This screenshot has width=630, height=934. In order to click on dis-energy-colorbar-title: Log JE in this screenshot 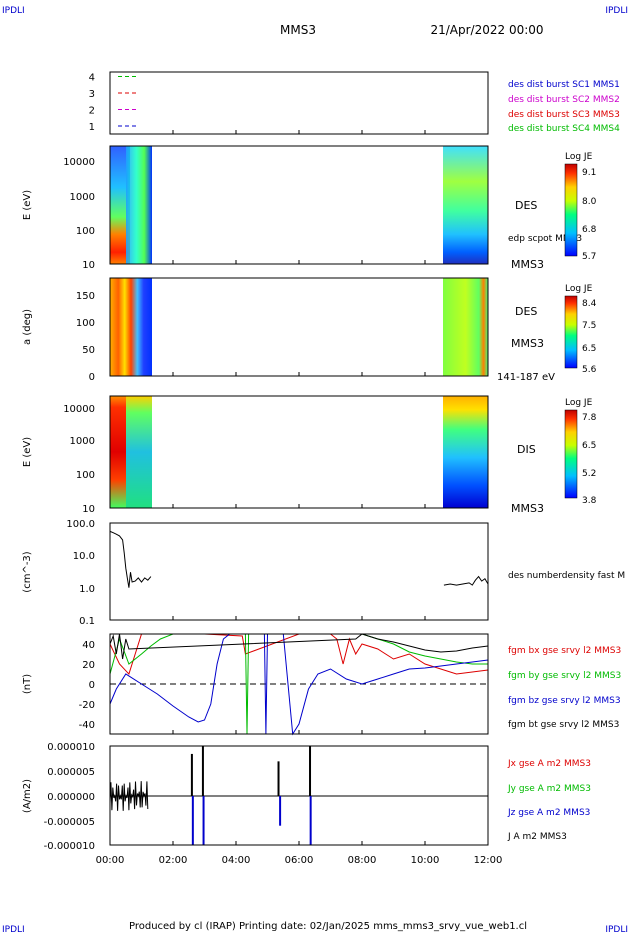, I will do `click(579, 403)`.